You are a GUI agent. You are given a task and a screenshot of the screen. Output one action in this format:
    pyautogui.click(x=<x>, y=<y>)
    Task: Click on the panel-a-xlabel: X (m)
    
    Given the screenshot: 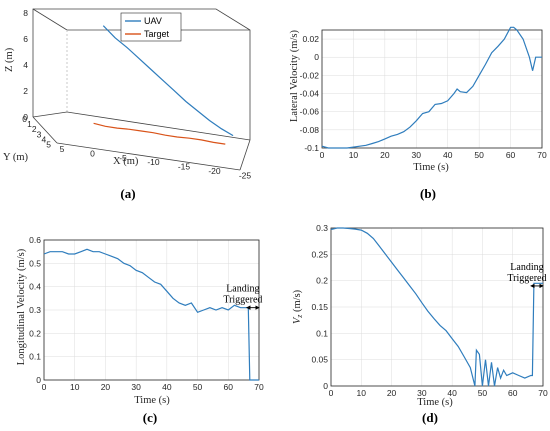 What is the action you would take?
    pyautogui.click(x=126, y=161)
    